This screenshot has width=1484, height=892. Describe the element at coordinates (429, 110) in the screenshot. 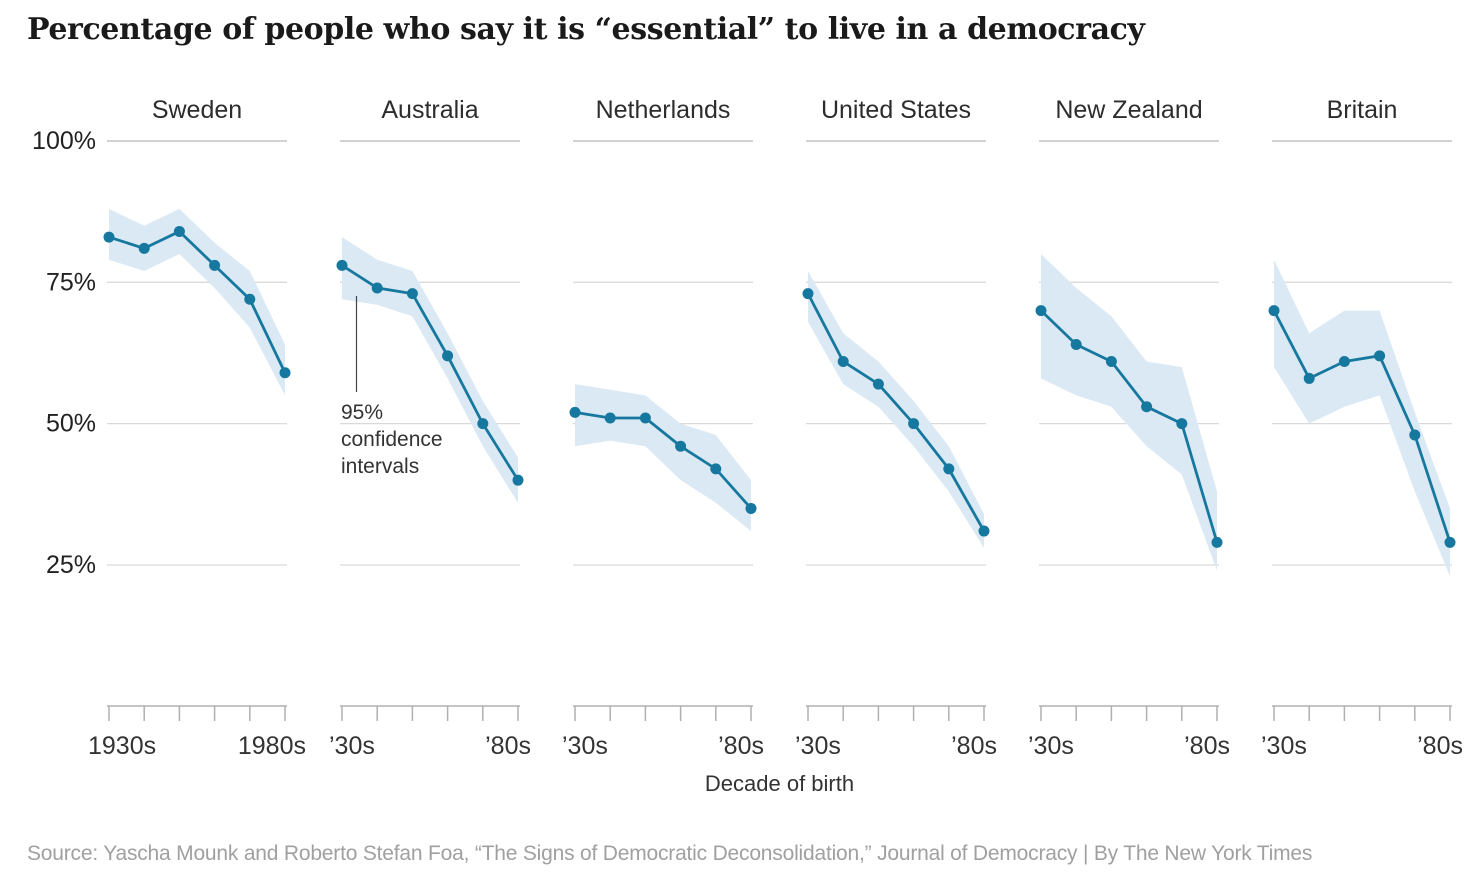

I see `panel-title: Australia` at that location.